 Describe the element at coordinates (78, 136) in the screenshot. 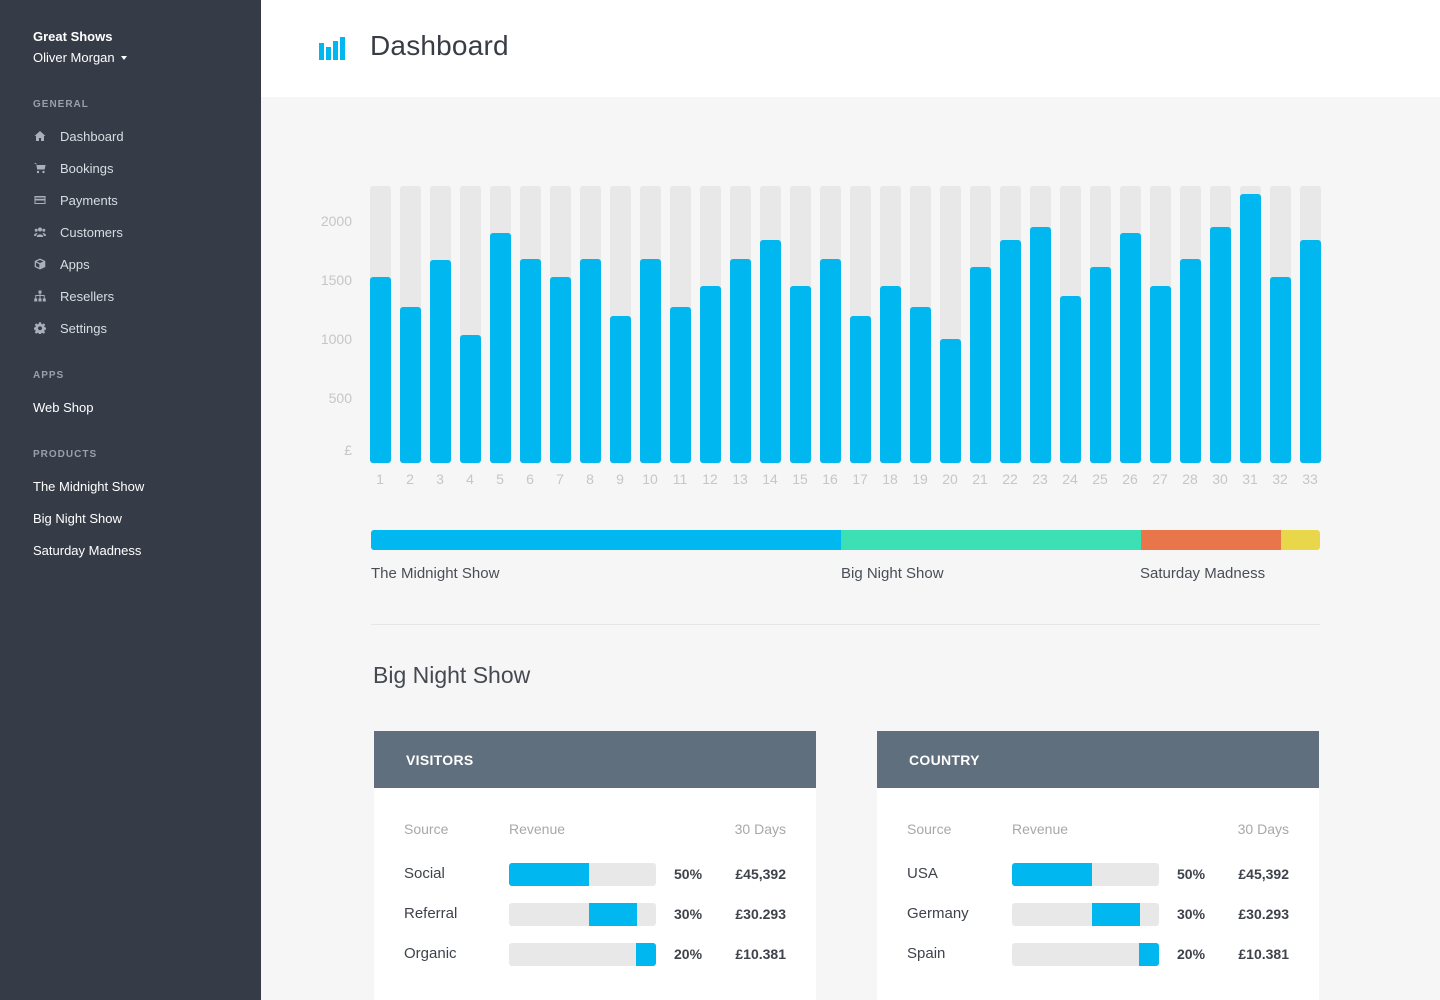

I see `sidebar-item-dashboard: Dashboard` at that location.